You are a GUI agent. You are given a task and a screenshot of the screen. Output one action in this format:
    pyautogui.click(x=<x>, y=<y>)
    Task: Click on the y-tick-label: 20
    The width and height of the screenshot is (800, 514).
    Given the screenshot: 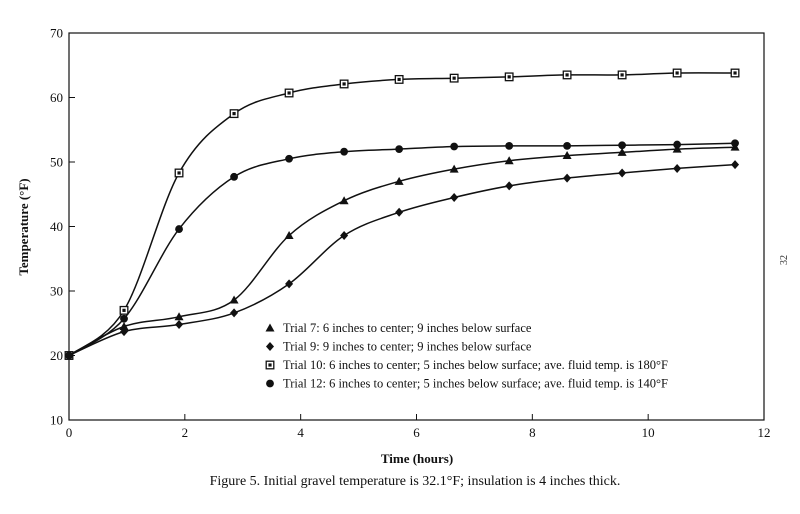 What is the action you would take?
    pyautogui.click(x=56, y=355)
    